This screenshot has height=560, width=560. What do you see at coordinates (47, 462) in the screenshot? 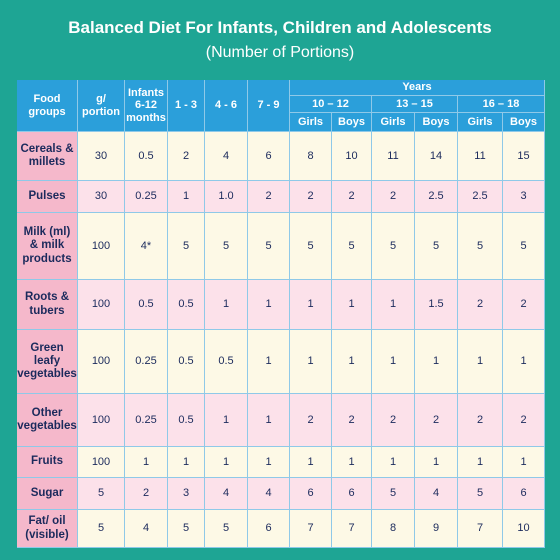
I see `row-label: Fruits` at bounding box center [47, 462].